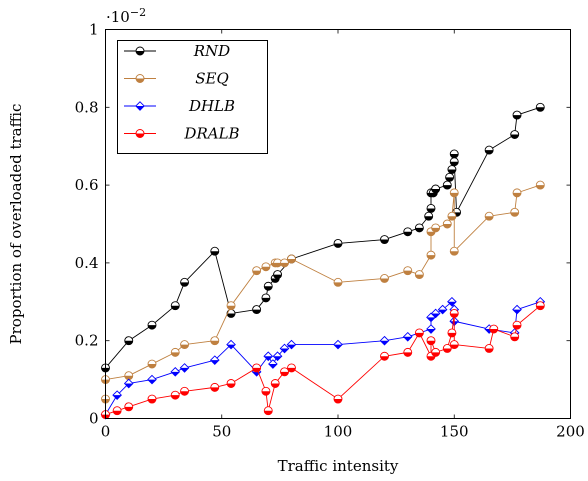 Image resolution: width=588 pixels, height=481 pixels. I want to click on point-rnd-11-outline, so click(277, 275).